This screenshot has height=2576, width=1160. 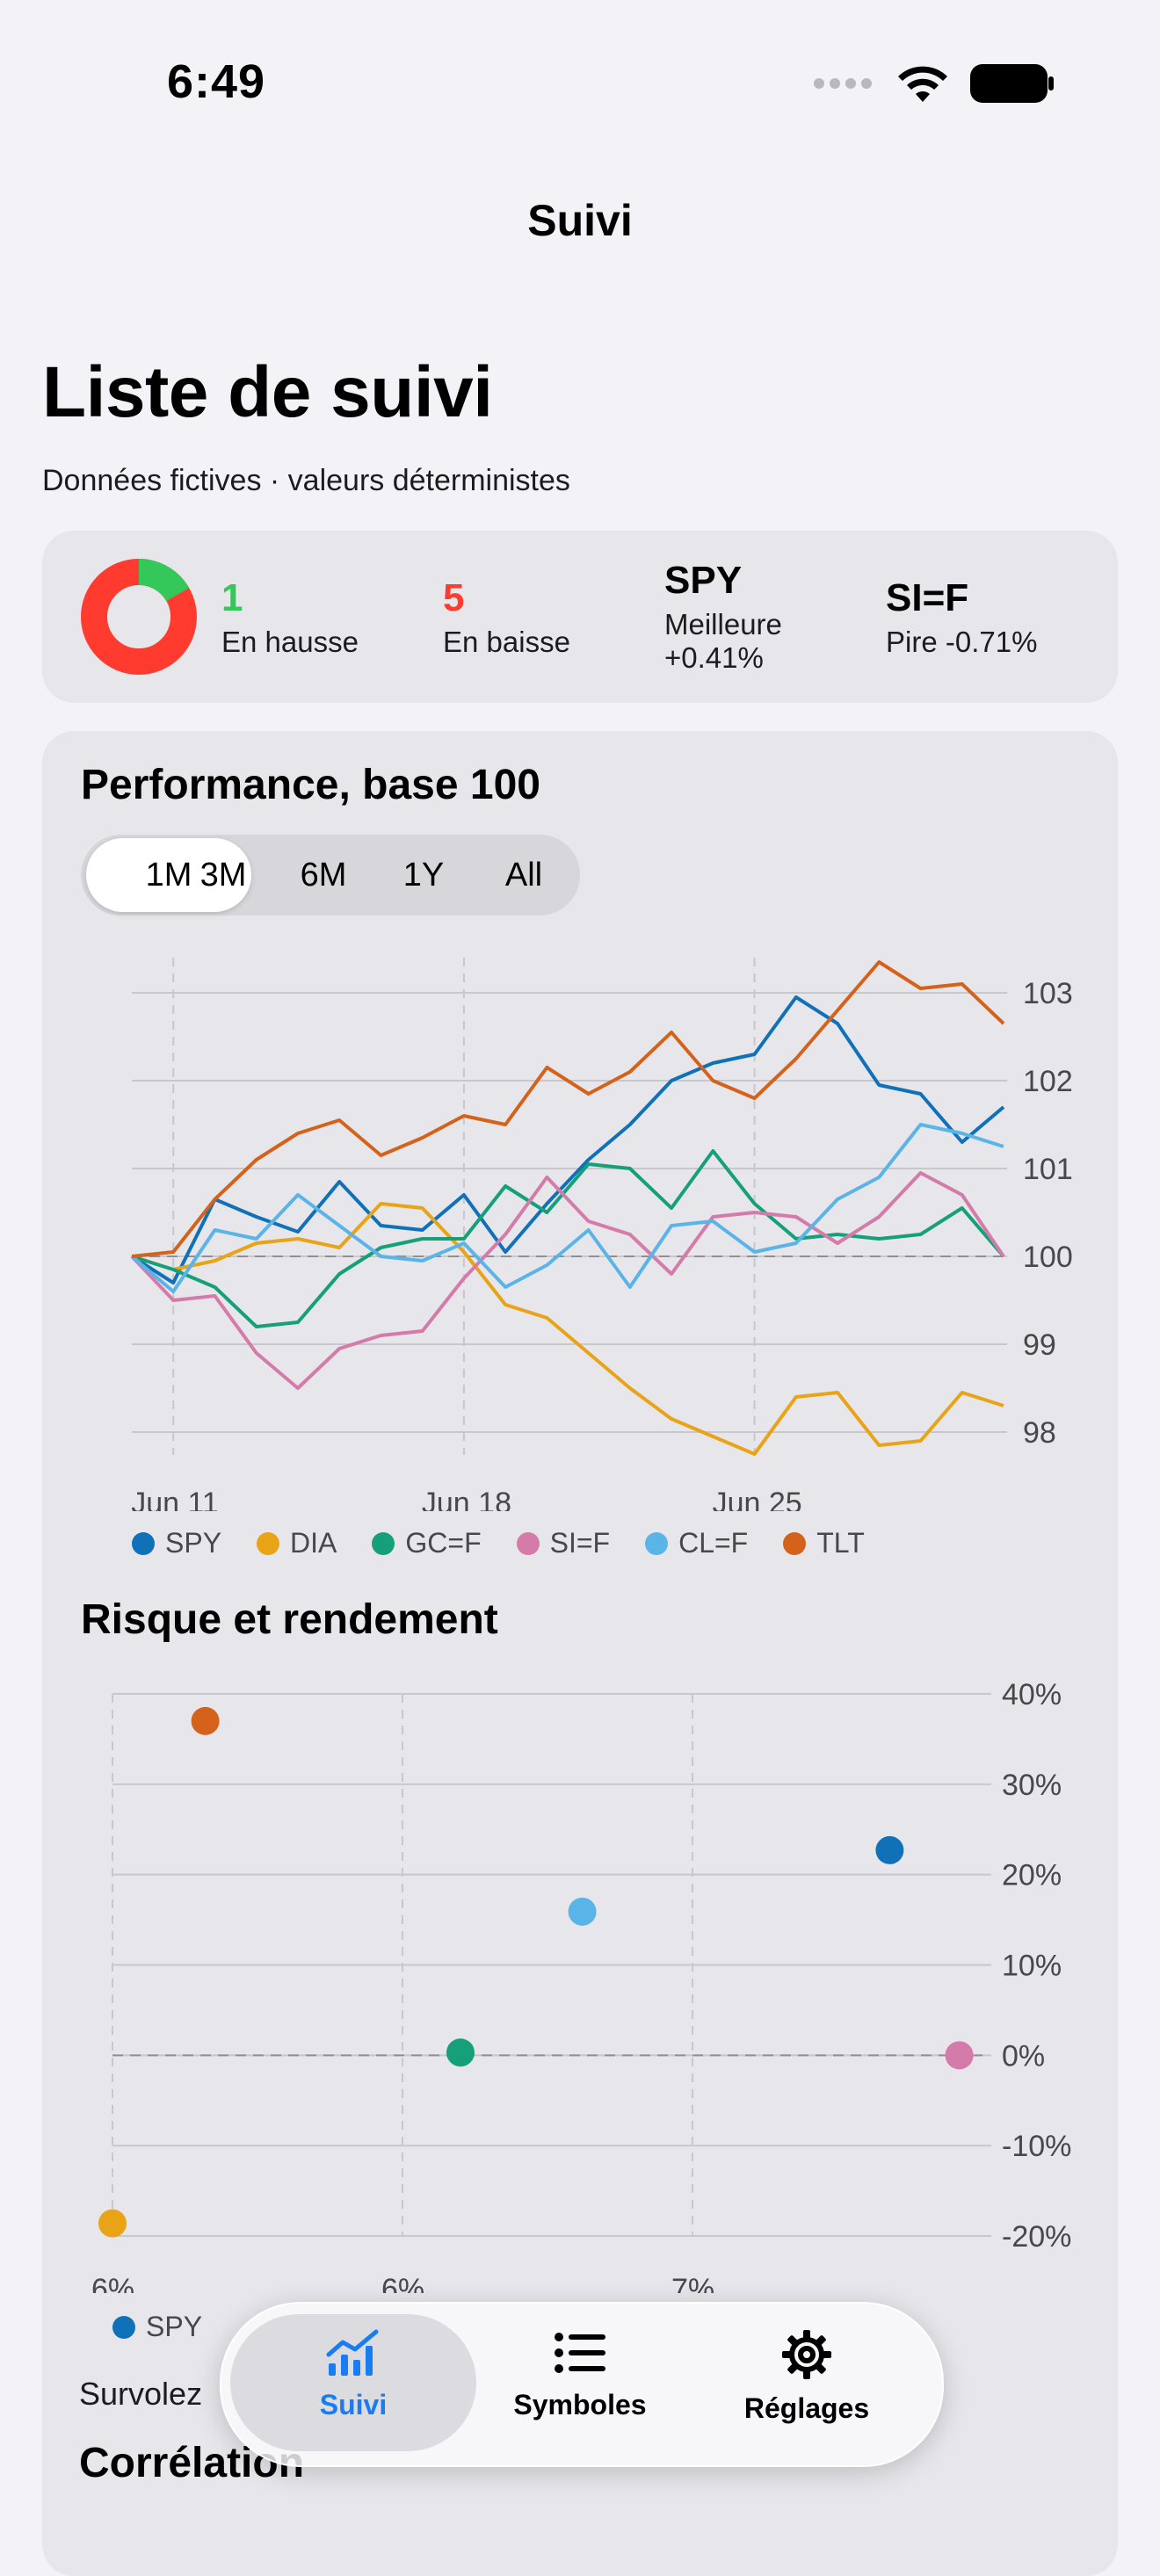 I want to click on best-value: +0.41%, so click(x=714, y=657).